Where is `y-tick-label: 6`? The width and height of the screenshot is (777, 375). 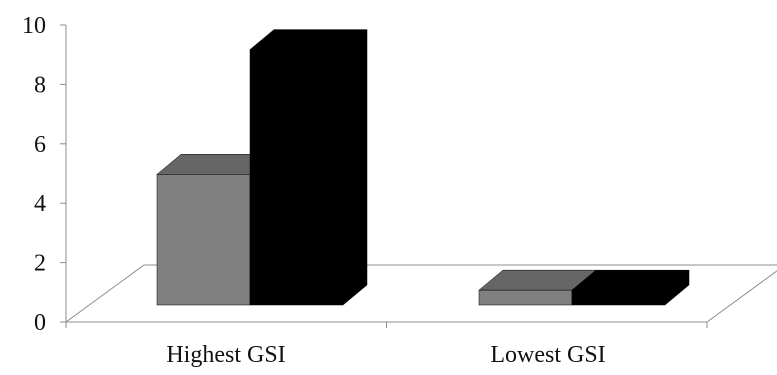 y-tick-label: 6 is located at coordinates (40, 145).